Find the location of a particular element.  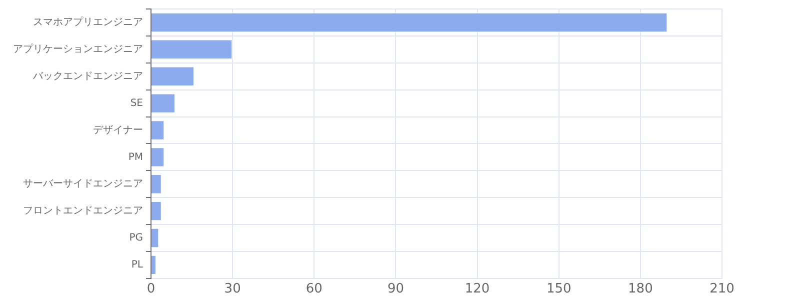

y-tick-label: PG is located at coordinates (136, 238).